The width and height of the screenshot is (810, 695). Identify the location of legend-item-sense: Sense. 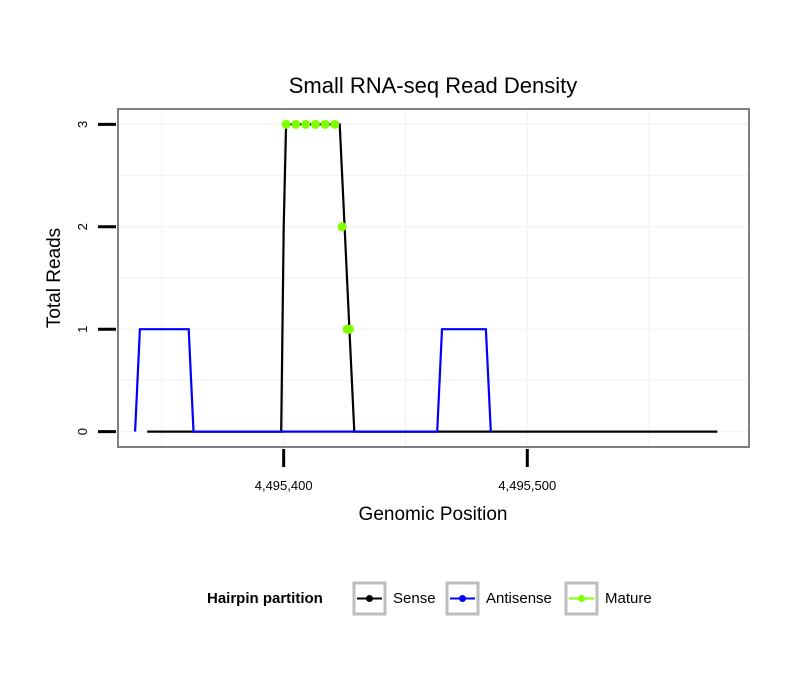
(394, 598).